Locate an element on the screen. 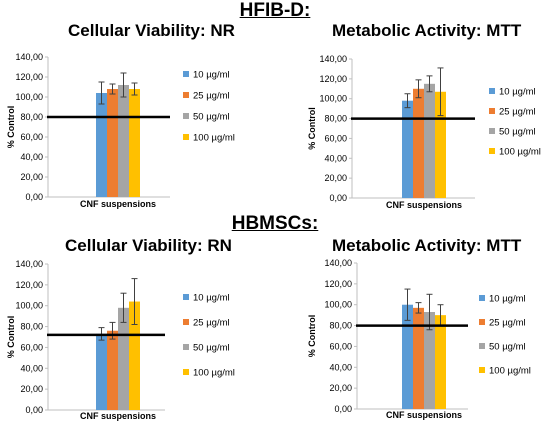 This screenshot has height=424, width=550. section-title-hbmscs: HBMSCs: is located at coordinates (275, 223).